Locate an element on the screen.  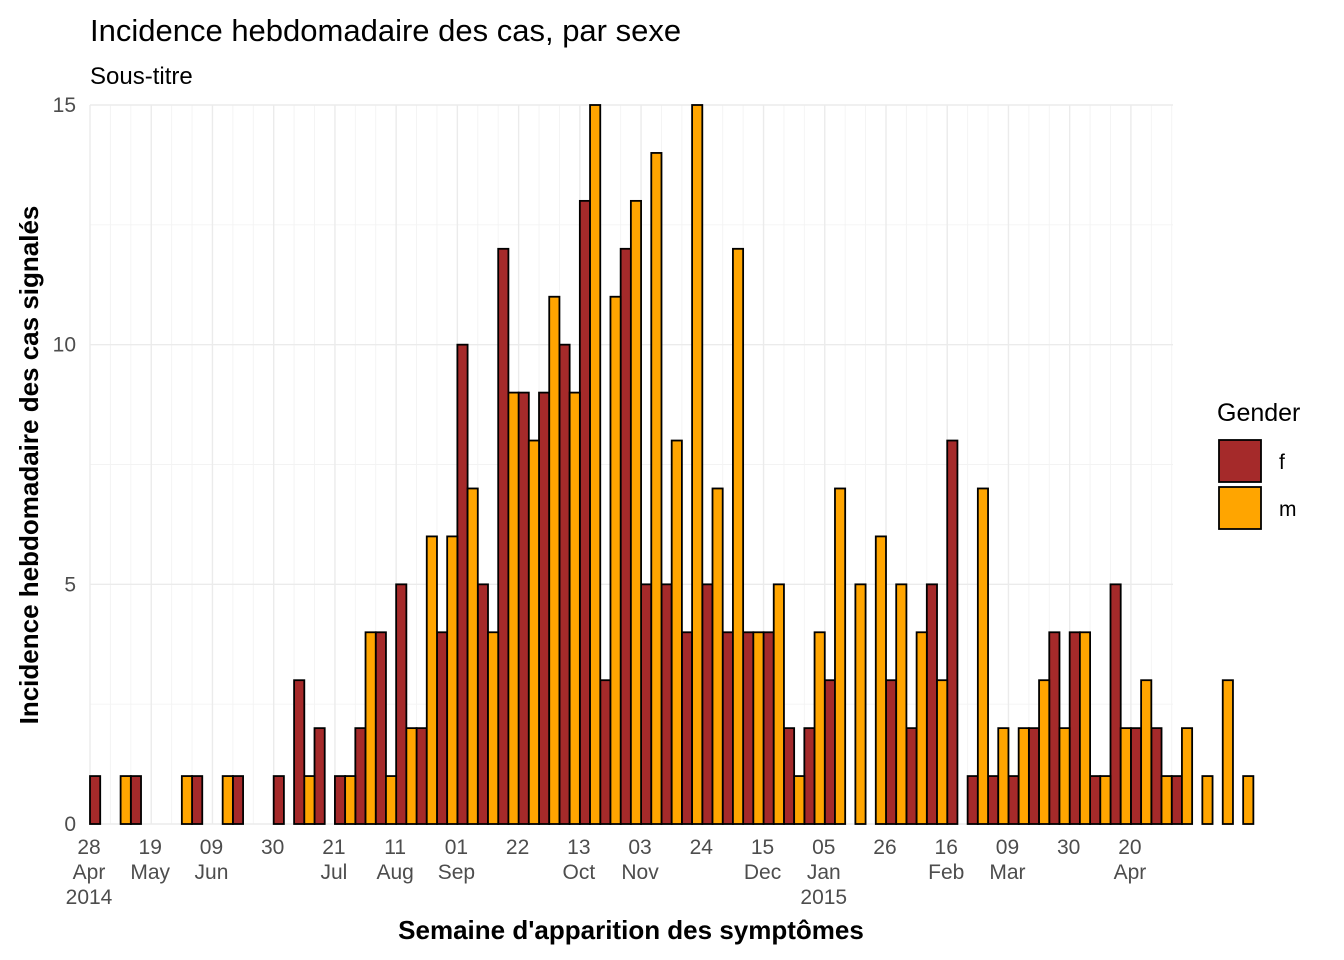
x-tick-label: 28 Apr 2014 is located at coordinates (89, 872).